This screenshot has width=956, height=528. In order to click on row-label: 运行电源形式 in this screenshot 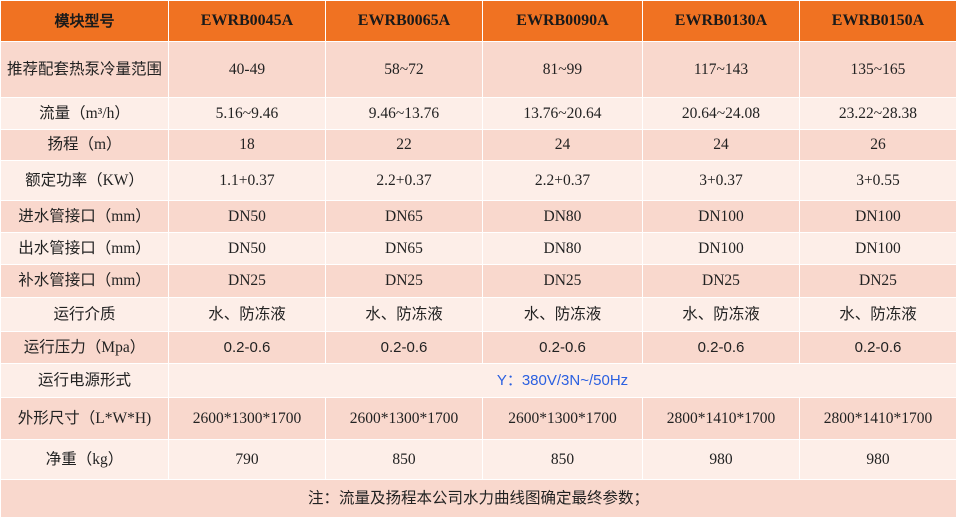, I will do `click(84, 380)`.